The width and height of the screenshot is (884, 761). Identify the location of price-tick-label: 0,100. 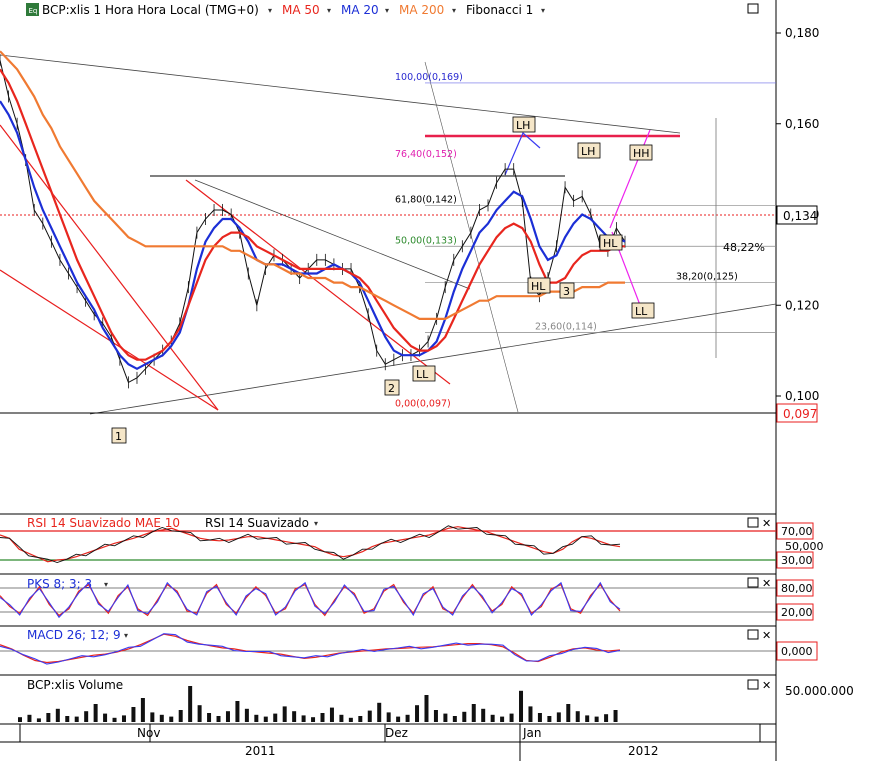
(802, 396).